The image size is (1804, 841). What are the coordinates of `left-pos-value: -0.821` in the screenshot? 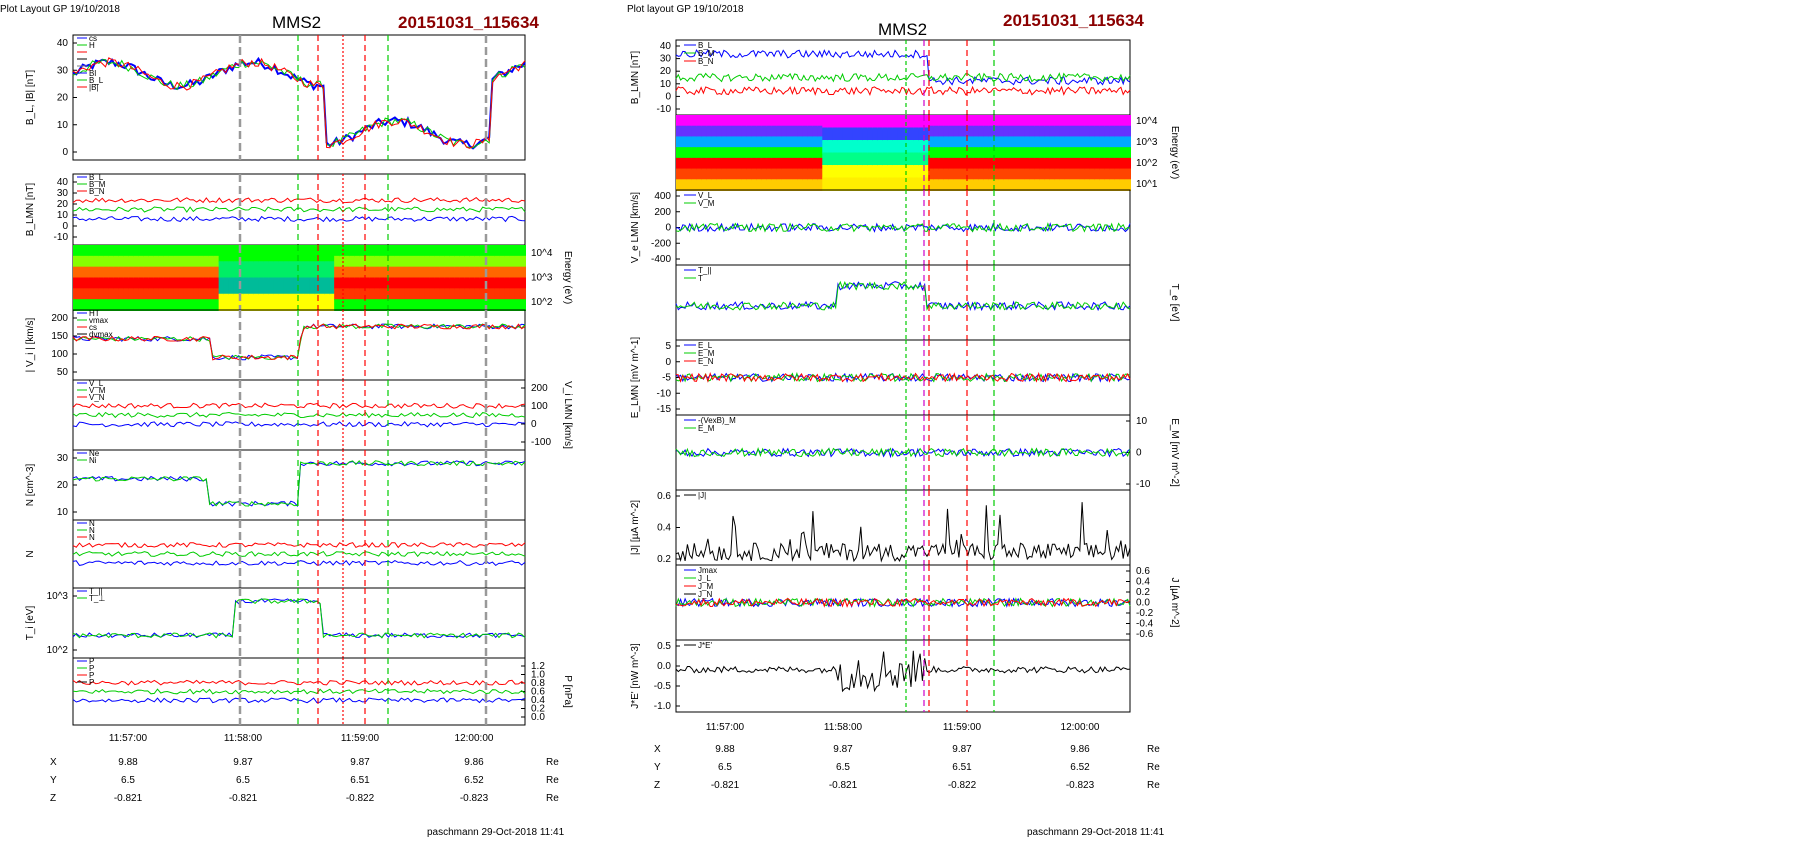 It's located at (243, 798).